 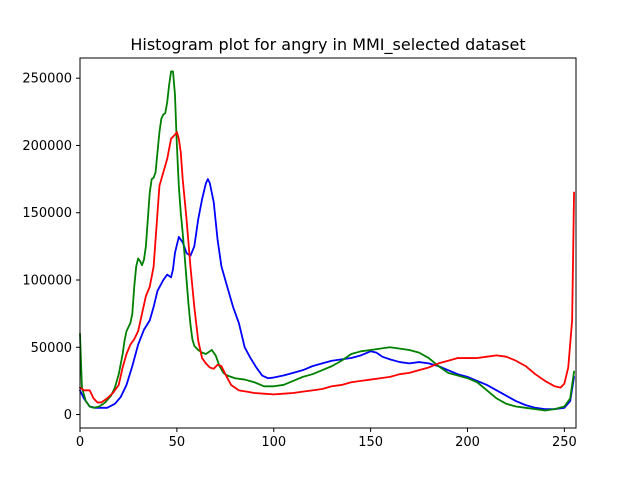 I want to click on x-tick-label: 50, so click(x=177, y=442).